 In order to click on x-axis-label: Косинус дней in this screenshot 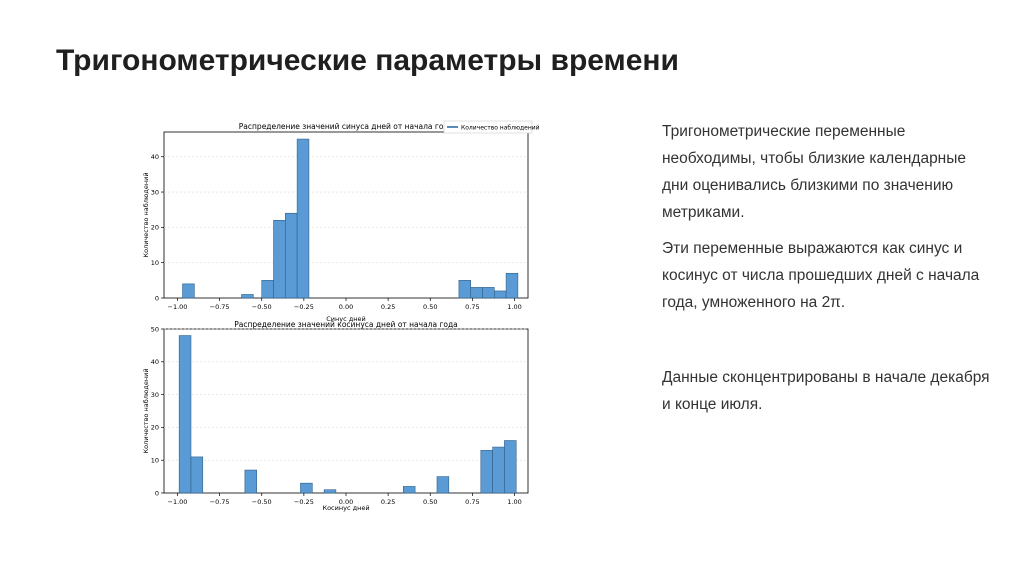, I will do `click(345, 508)`.